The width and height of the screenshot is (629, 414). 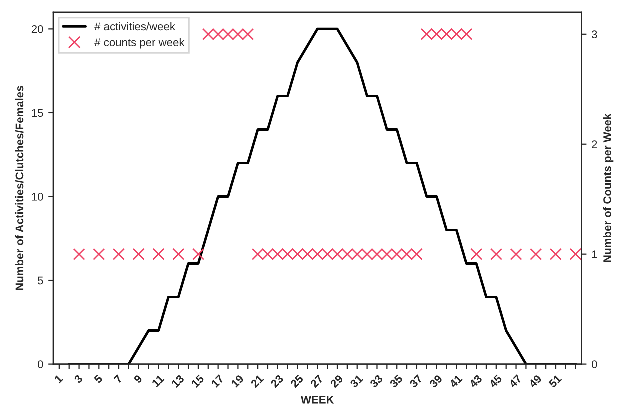 I want to click on x-tick-label: 41, so click(x=456, y=381).